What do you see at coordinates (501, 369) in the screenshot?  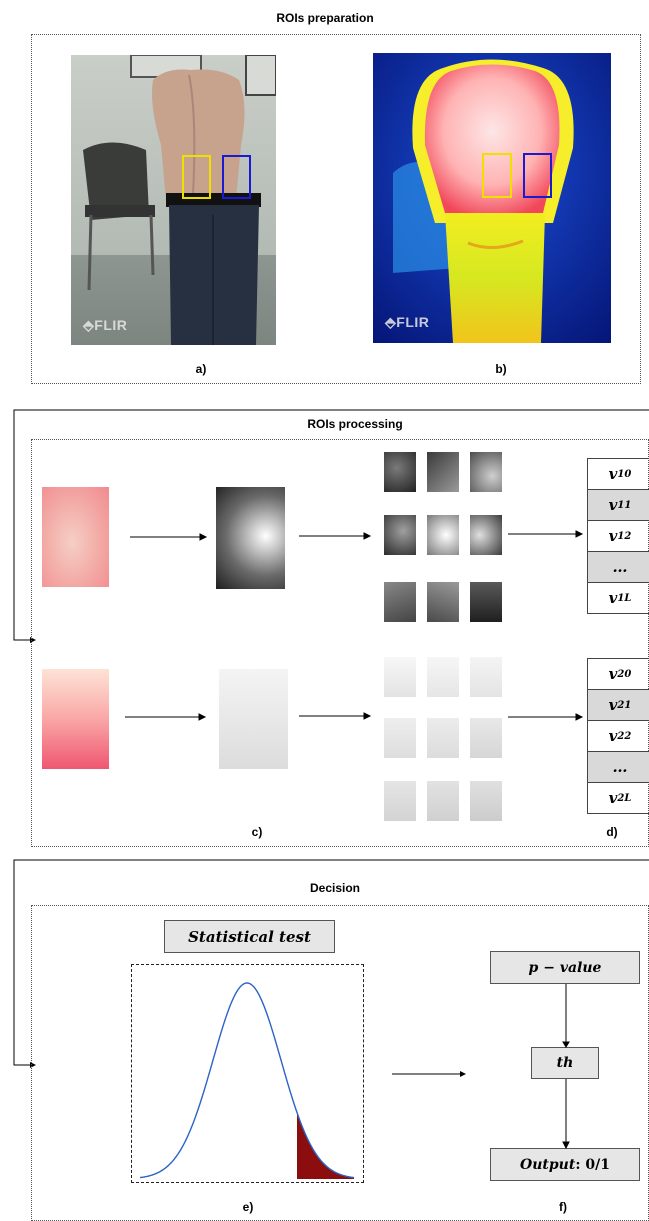 I see `caption-b: b)` at bounding box center [501, 369].